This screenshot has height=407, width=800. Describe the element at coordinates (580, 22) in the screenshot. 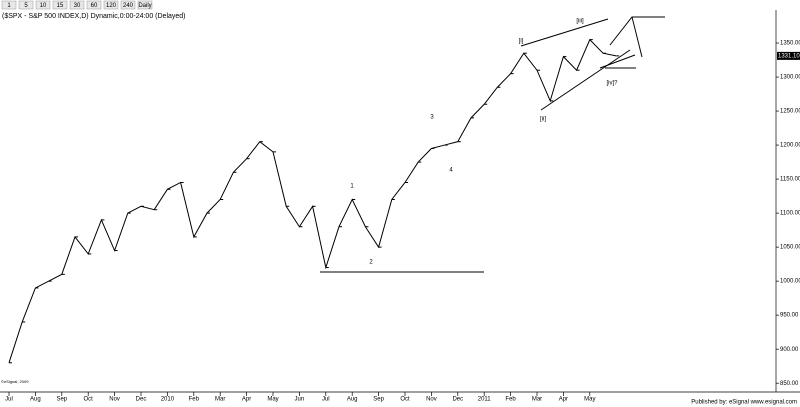

I see `wave-label: [iii]` at that location.